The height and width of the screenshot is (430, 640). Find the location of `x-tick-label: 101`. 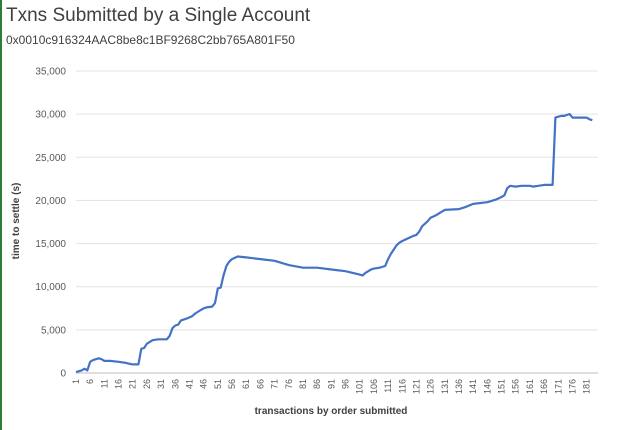

x-tick-label: 101 is located at coordinates (360, 386).